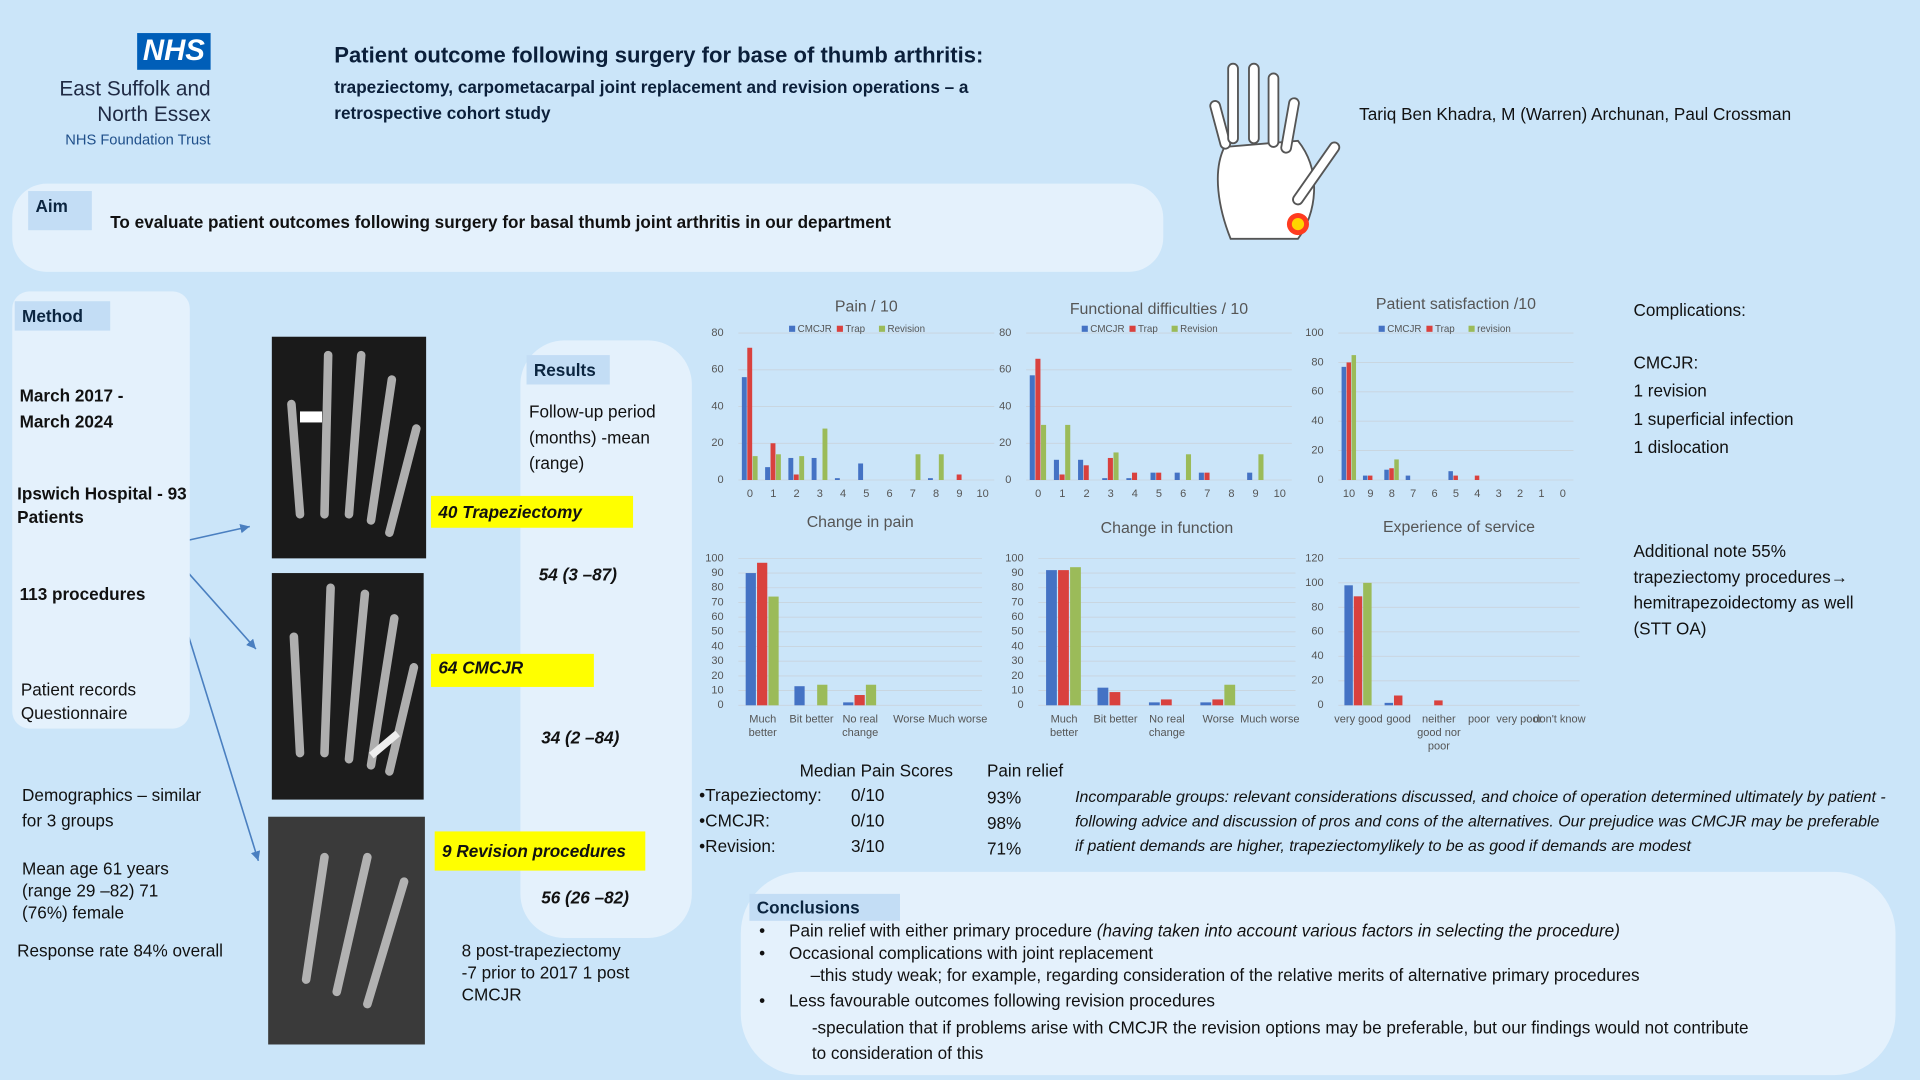 The image size is (1920, 1080). What do you see at coordinates (1004, 823) in the screenshot?
I see `table-cell: 98%` at bounding box center [1004, 823].